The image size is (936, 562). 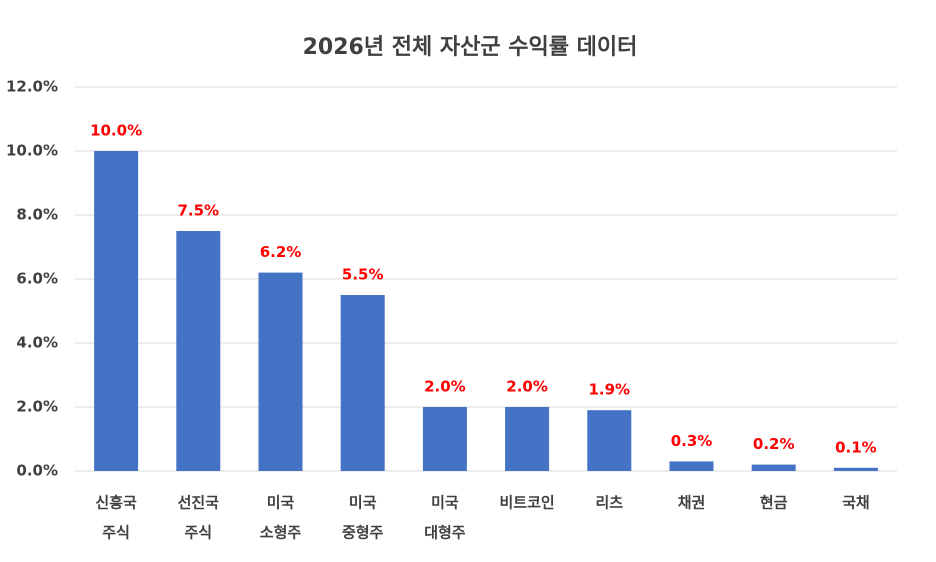 I want to click on x-tick-label: 소형주, so click(x=281, y=533).